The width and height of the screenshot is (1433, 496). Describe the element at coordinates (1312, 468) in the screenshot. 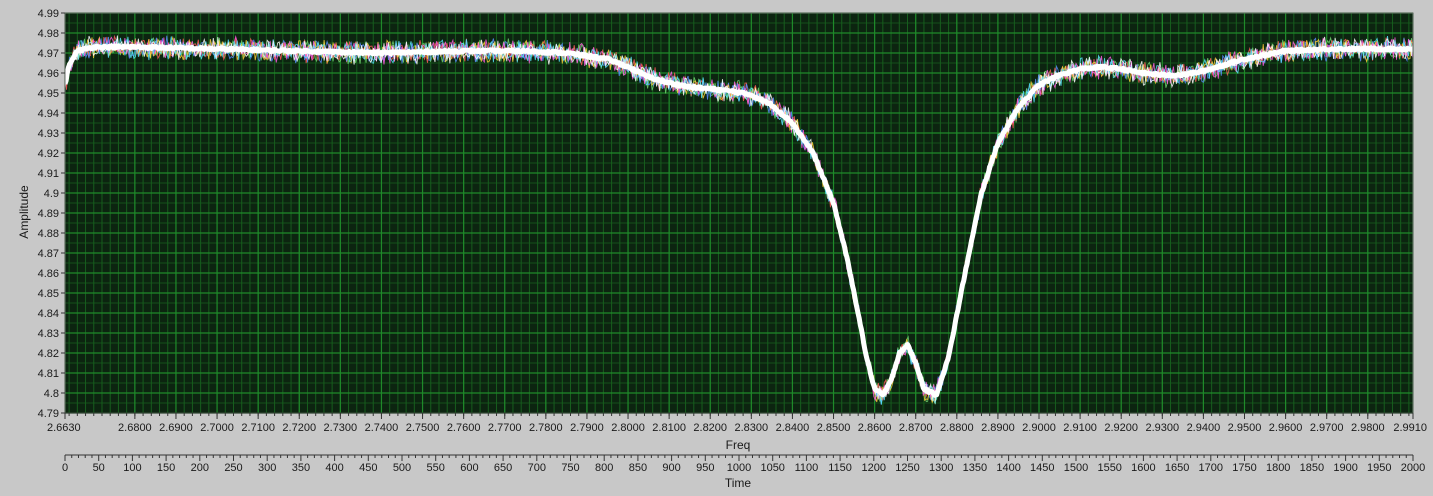

I see `time-tick-label: 1850` at that location.